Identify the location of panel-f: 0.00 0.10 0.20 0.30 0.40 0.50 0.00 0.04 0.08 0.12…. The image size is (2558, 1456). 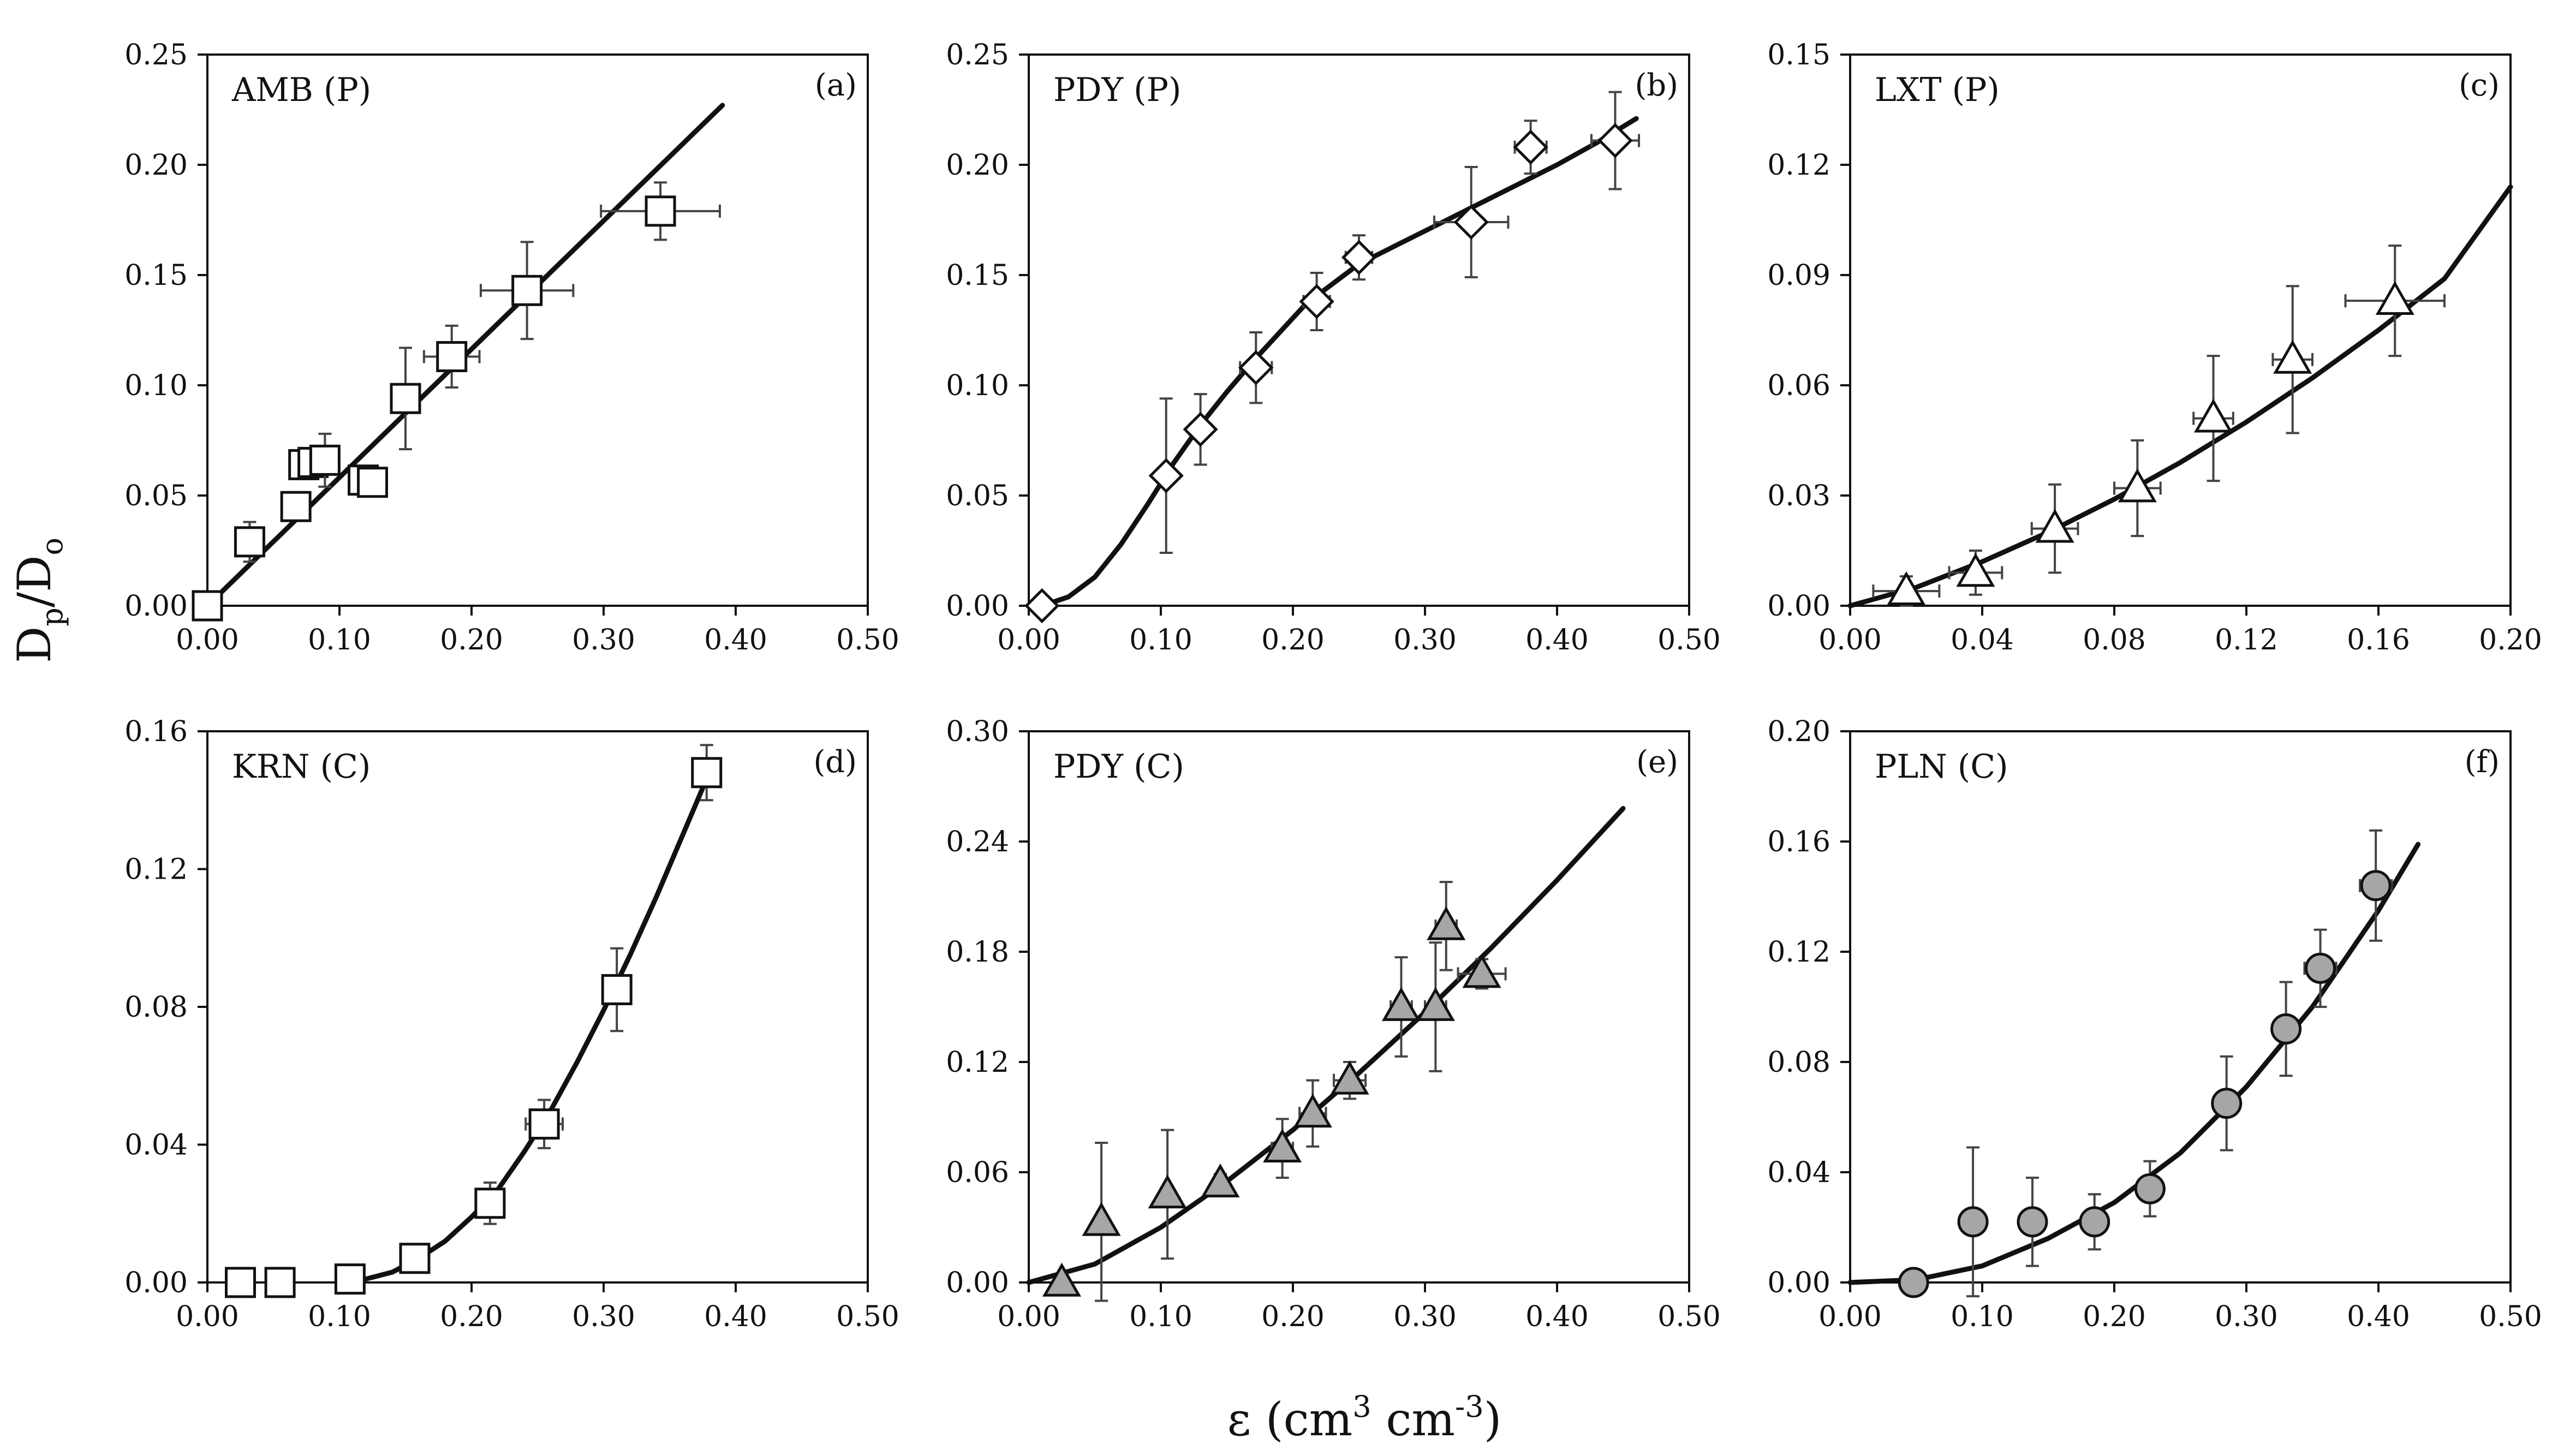
(2154, 1024).